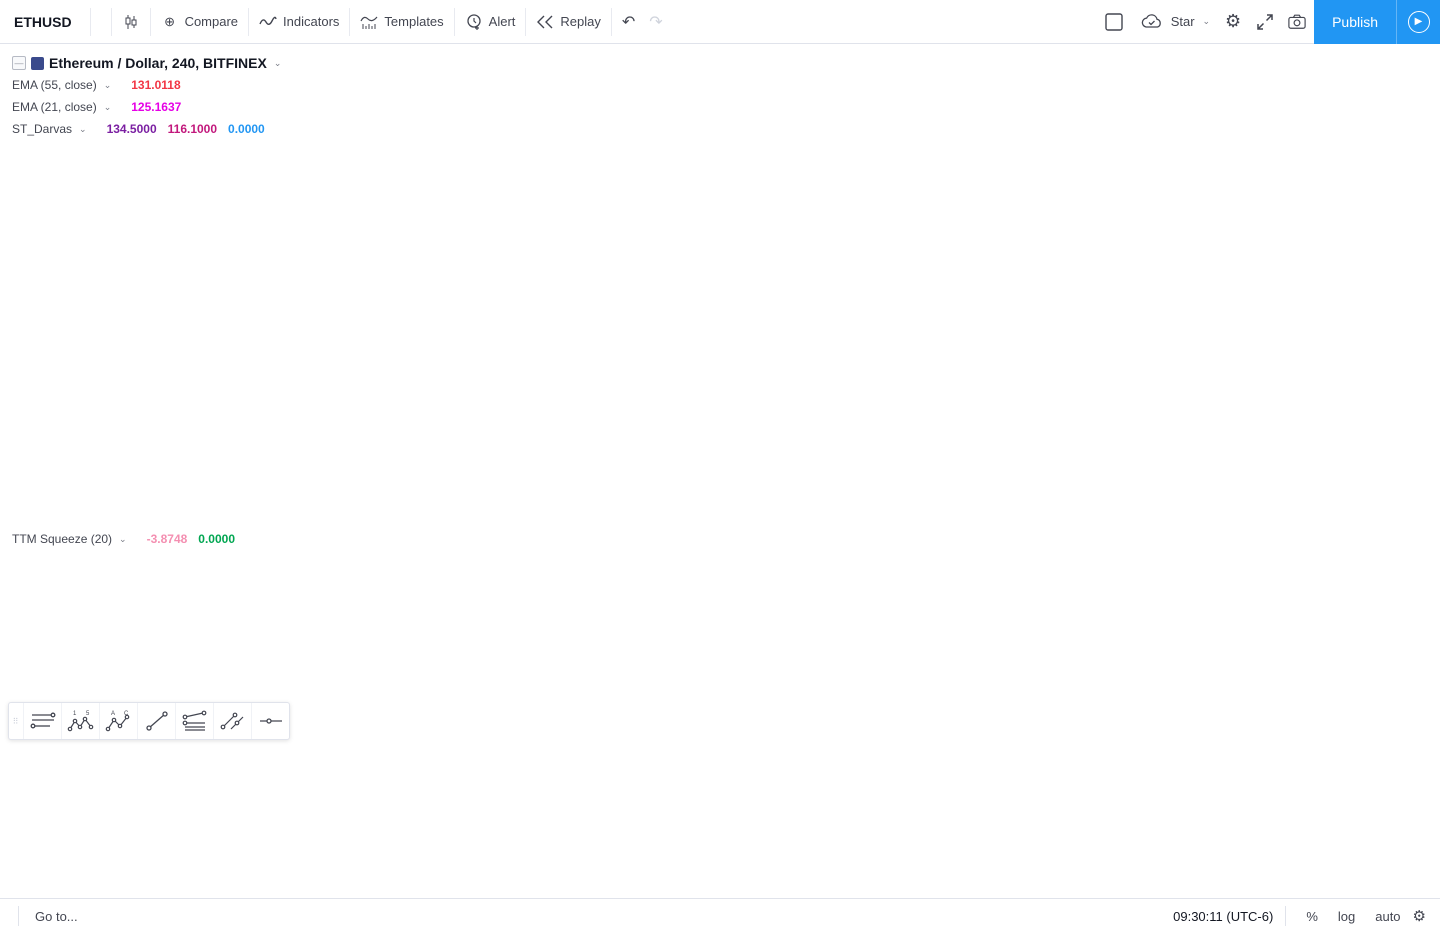 The width and height of the screenshot is (1440, 933). I want to click on stdarvas-value-2: 116.1000, so click(192, 129).